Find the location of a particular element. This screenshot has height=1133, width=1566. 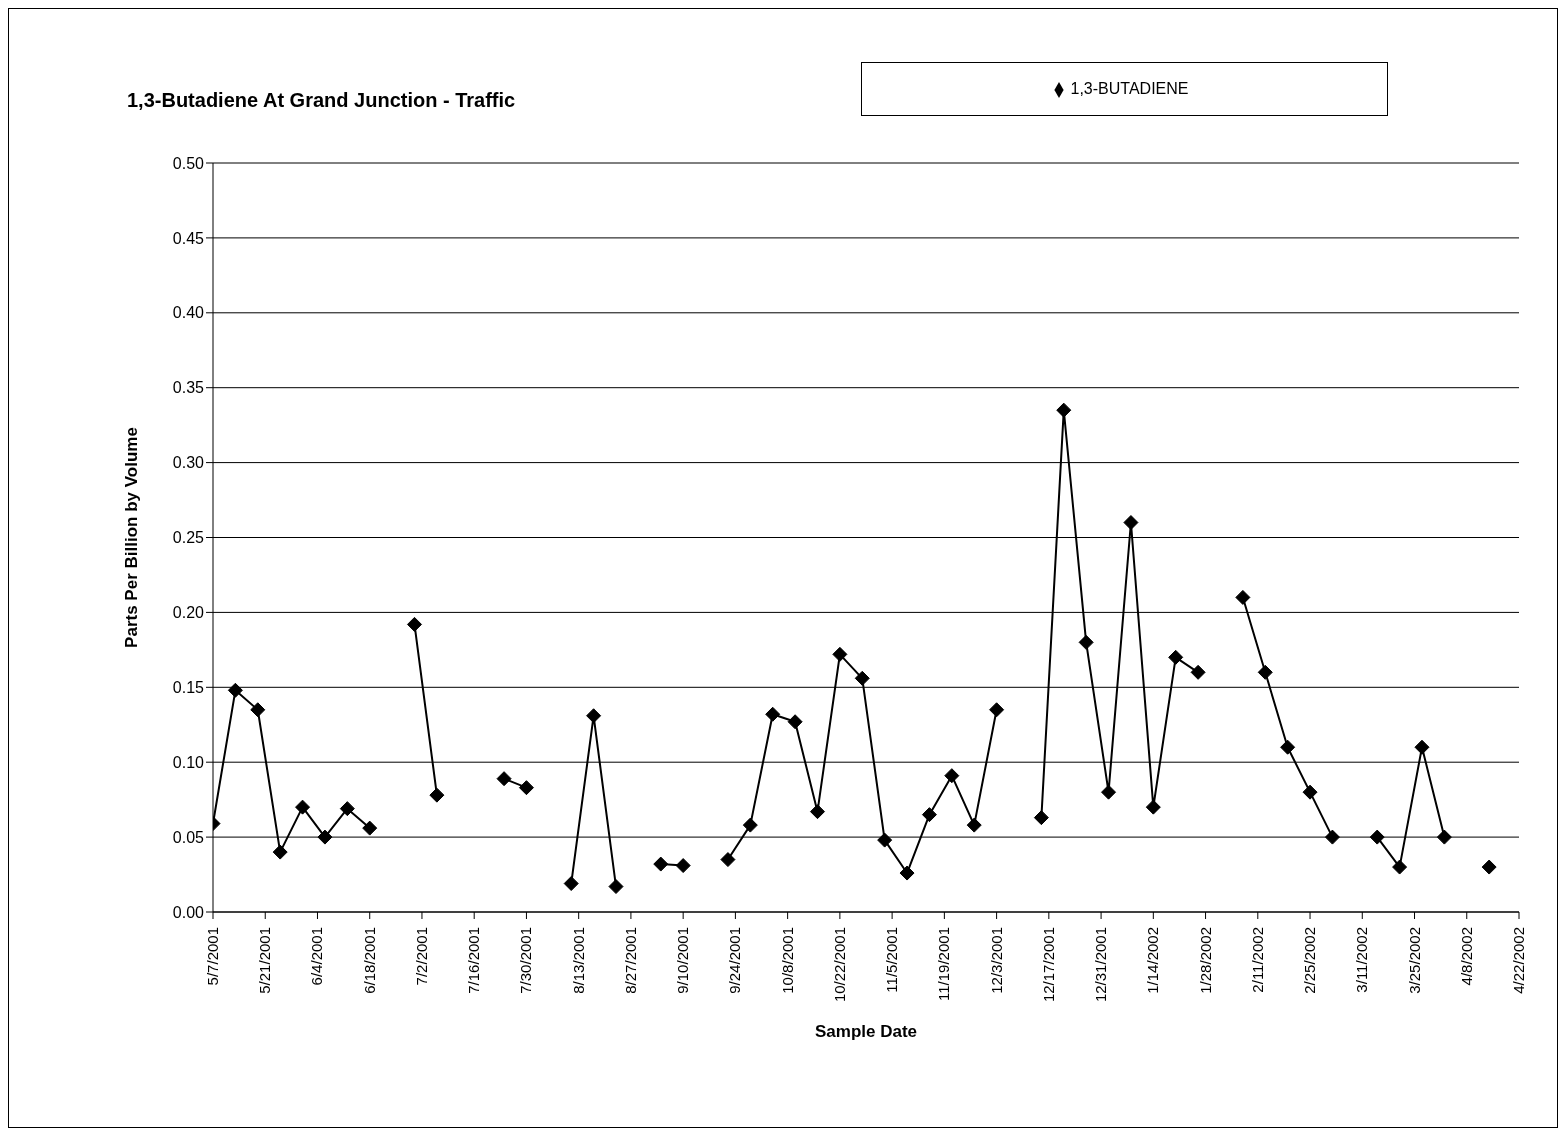

x-tick-label: 12/31/2001 is located at coordinates (1101, 965).